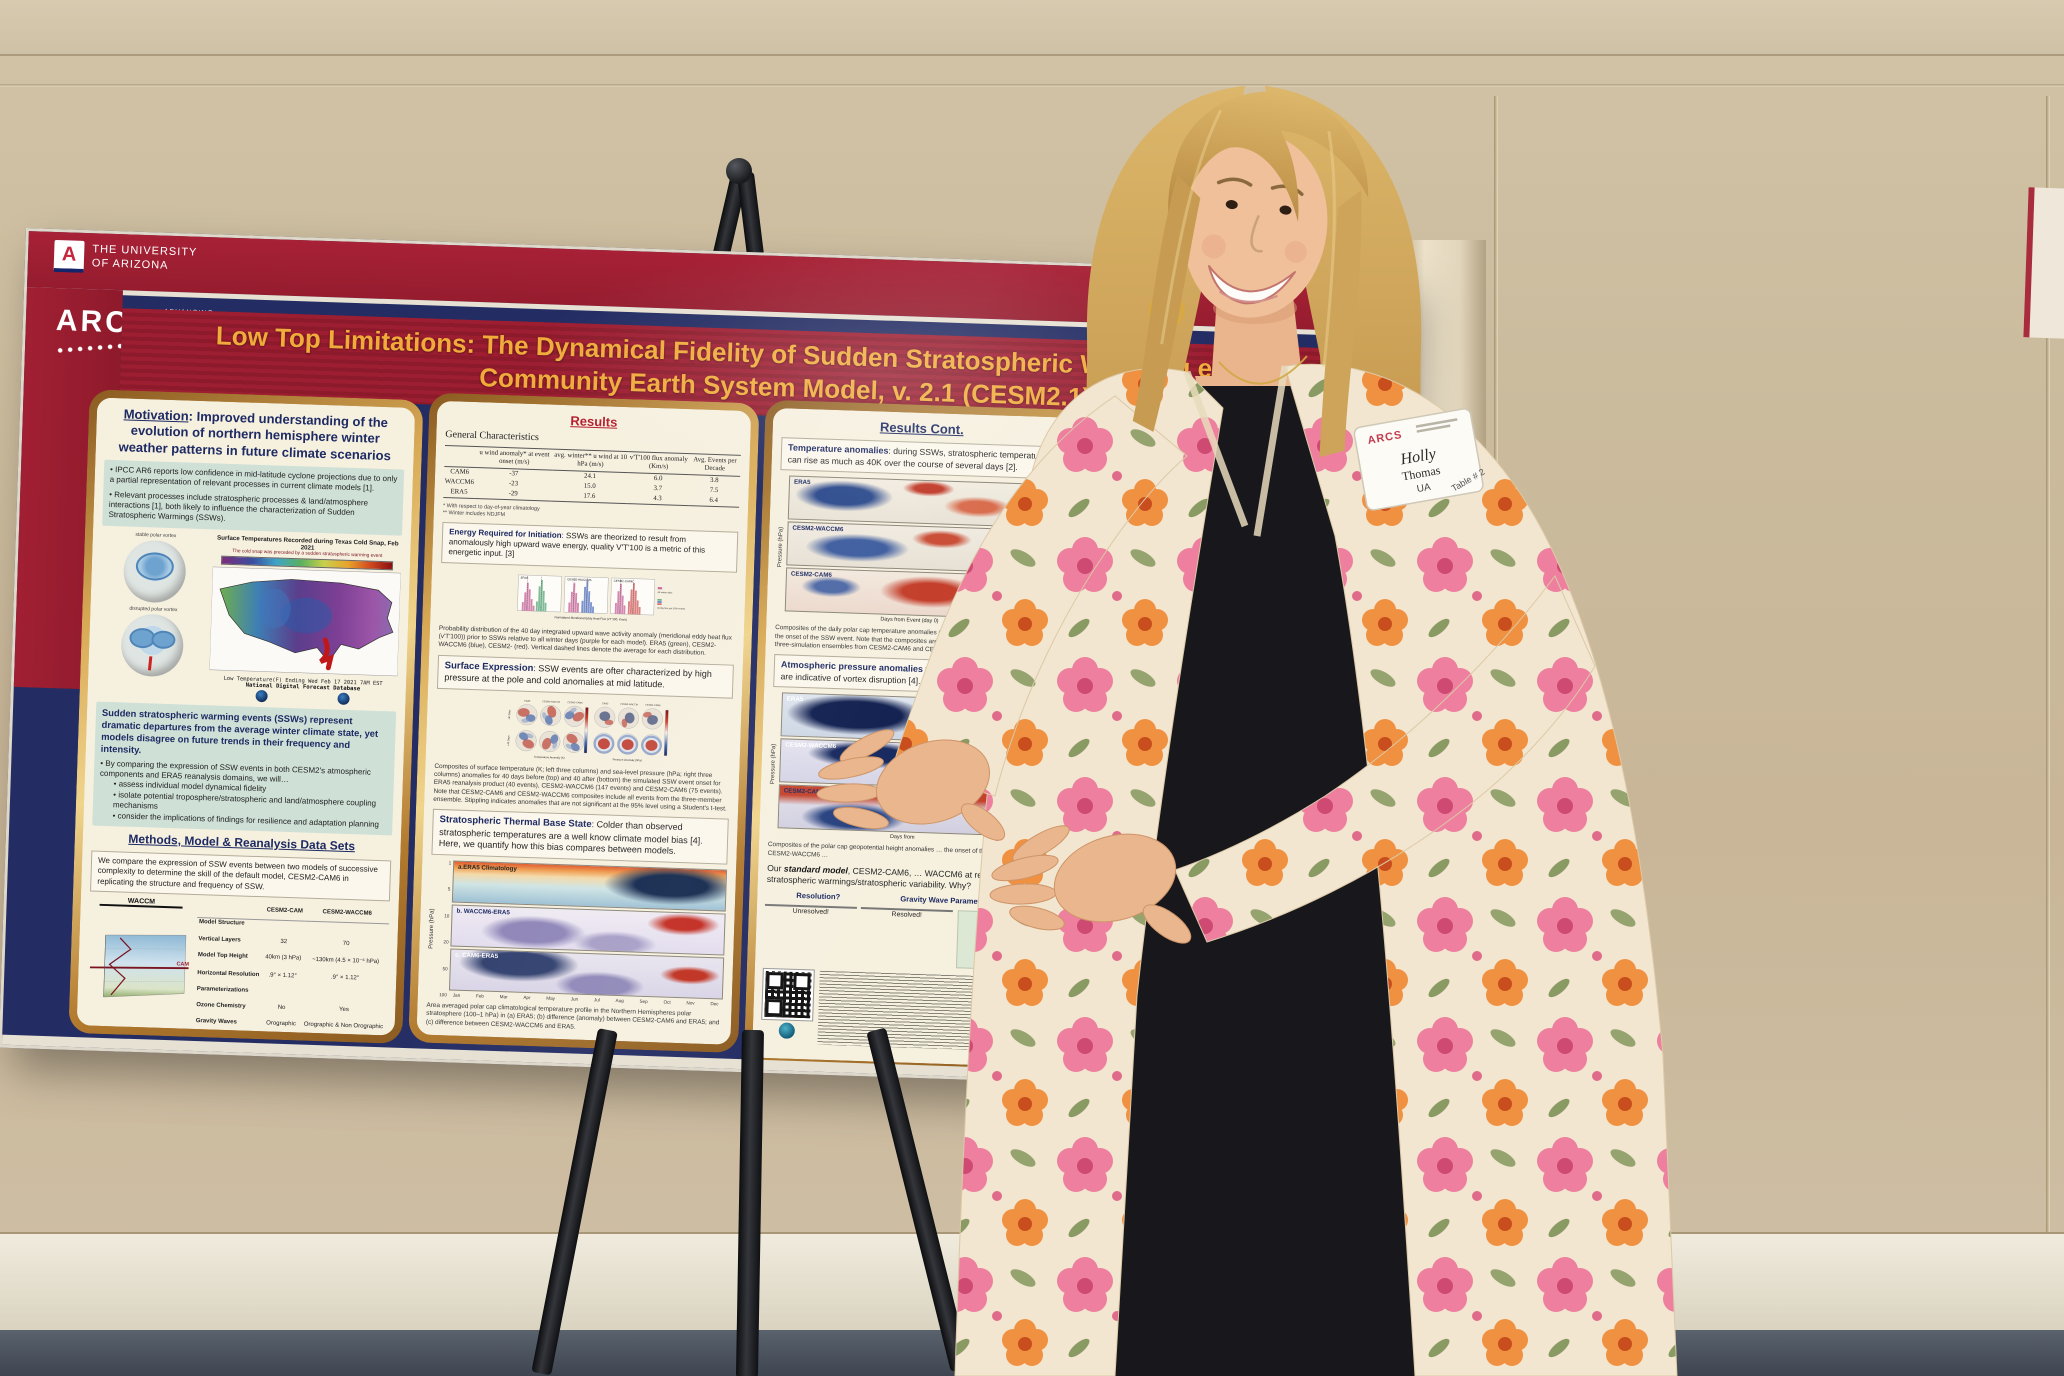 The height and width of the screenshot is (1376, 2064). I want to click on qr-block, so click(788, 1004).